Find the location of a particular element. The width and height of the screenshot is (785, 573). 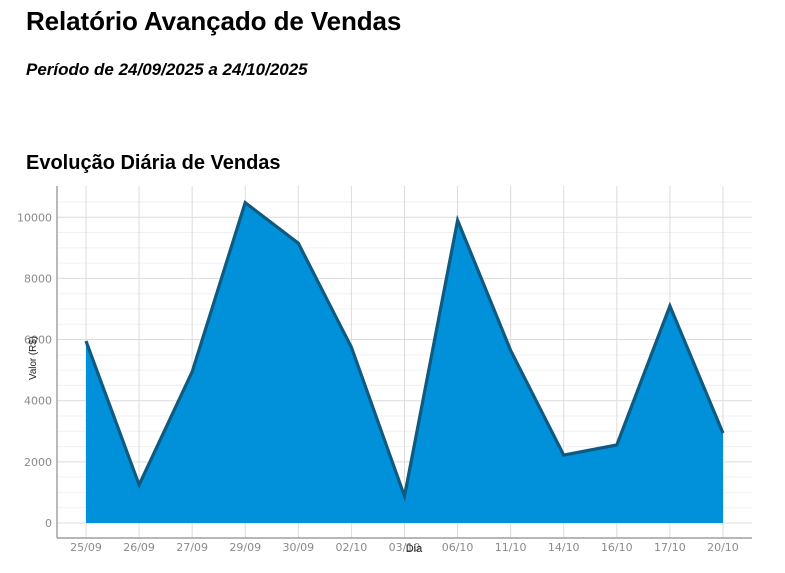

x-tick-label: 11/10 is located at coordinates (511, 547).